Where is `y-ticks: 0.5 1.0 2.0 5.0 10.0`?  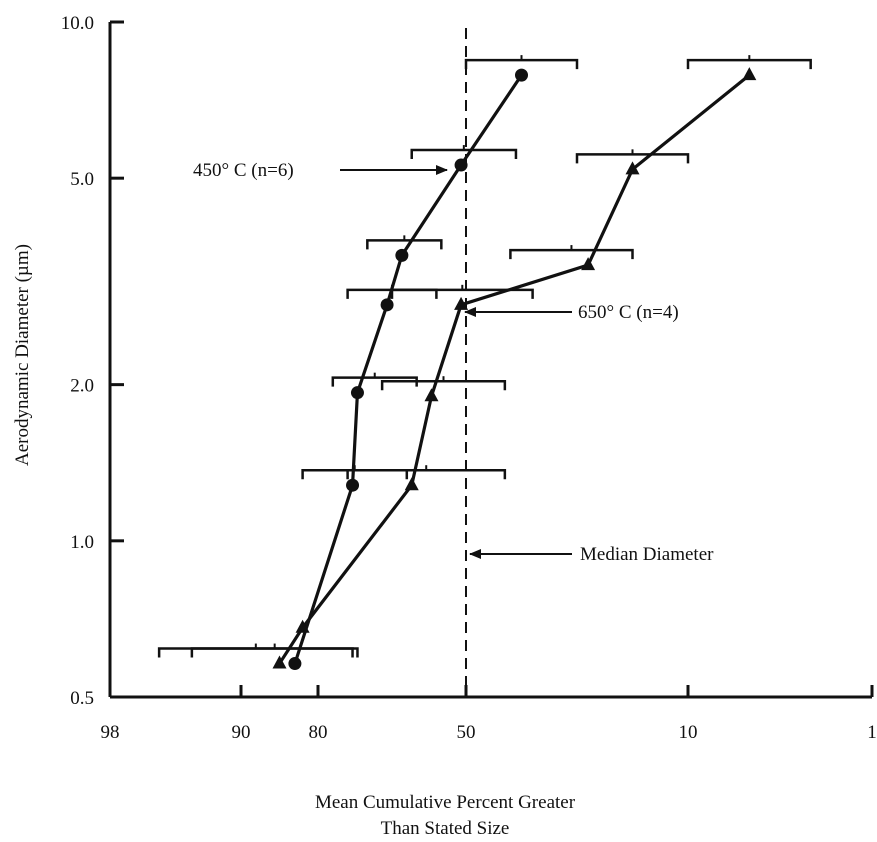
y-ticks: 0.5 1.0 2.0 5.0 10.0 is located at coordinates (92, 361).